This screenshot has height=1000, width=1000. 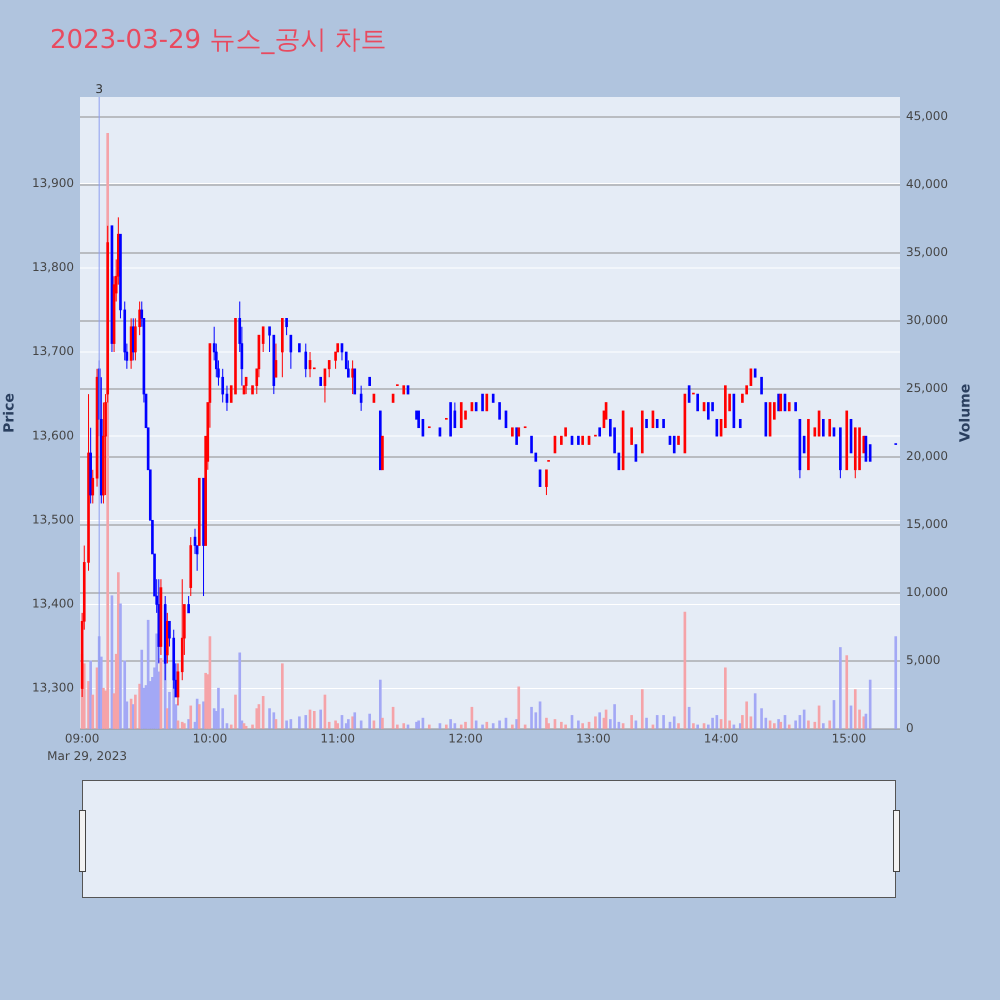 What do you see at coordinates (927, 184) in the screenshot?
I see `y2-tick-label: 40,000` at bounding box center [927, 184].